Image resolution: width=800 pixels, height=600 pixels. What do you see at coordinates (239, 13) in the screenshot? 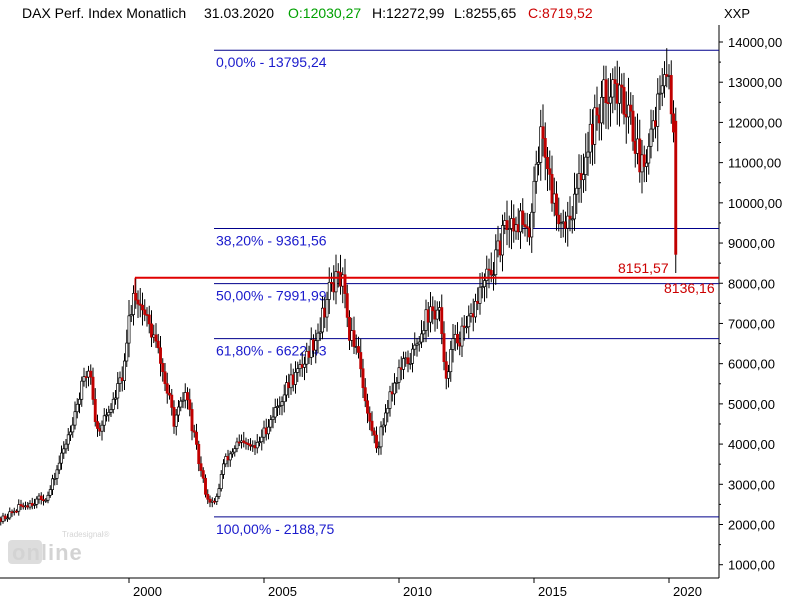
I see `bar-date: 31.03.2020` at bounding box center [239, 13].